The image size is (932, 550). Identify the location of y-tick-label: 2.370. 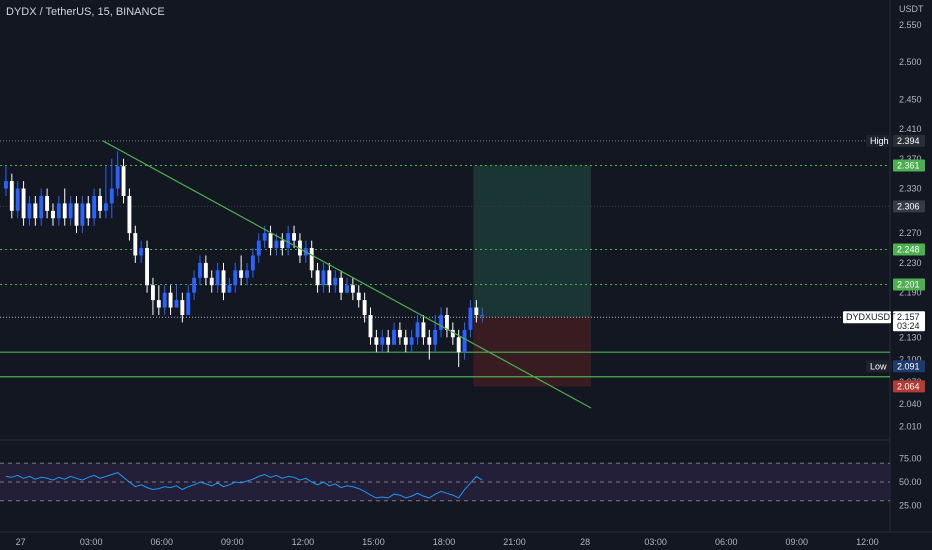
(910, 159).